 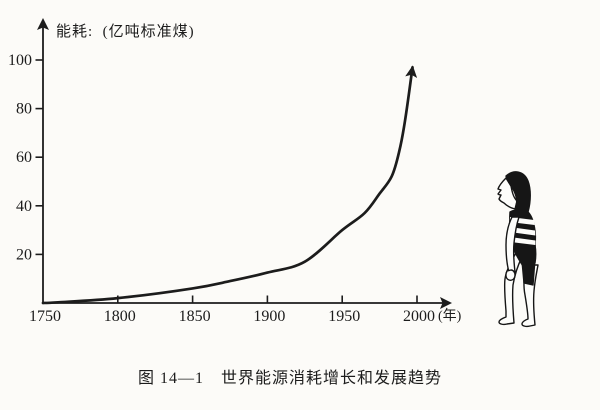 What do you see at coordinates (344, 316) in the screenshot?
I see `x-tick-label: 1950` at bounding box center [344, 316].